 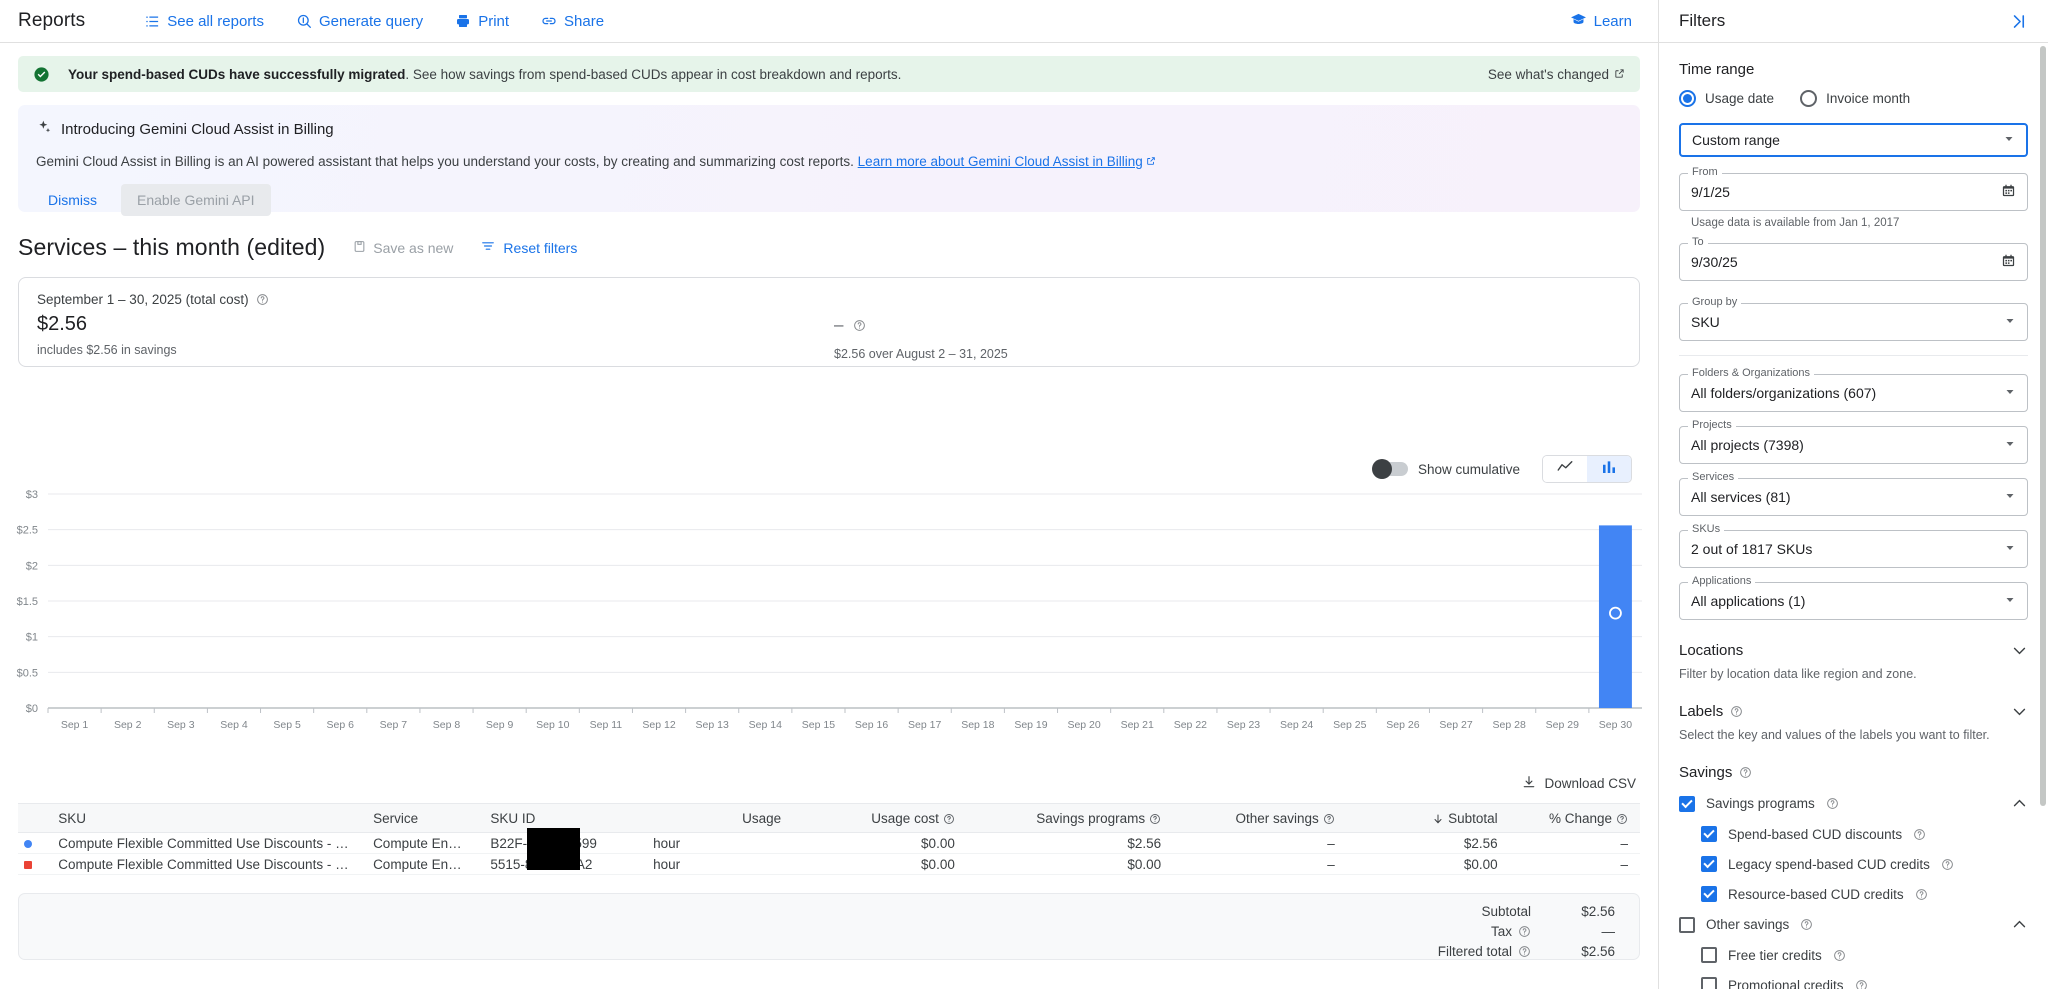 I want to click on see-whats-changed-link: See what's changed, so click(x=1556, y=74).